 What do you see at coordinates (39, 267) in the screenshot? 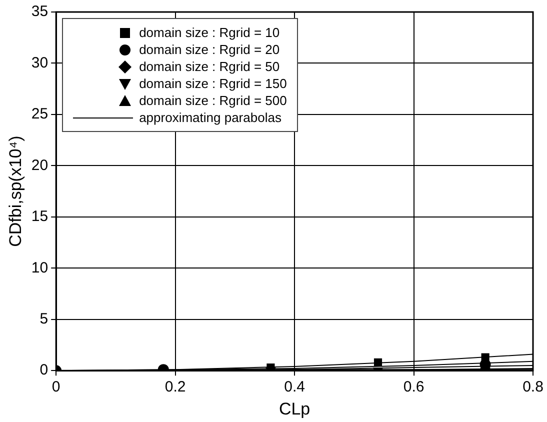
I see `y-tick-label: 10` at bounding box center [39, 267].